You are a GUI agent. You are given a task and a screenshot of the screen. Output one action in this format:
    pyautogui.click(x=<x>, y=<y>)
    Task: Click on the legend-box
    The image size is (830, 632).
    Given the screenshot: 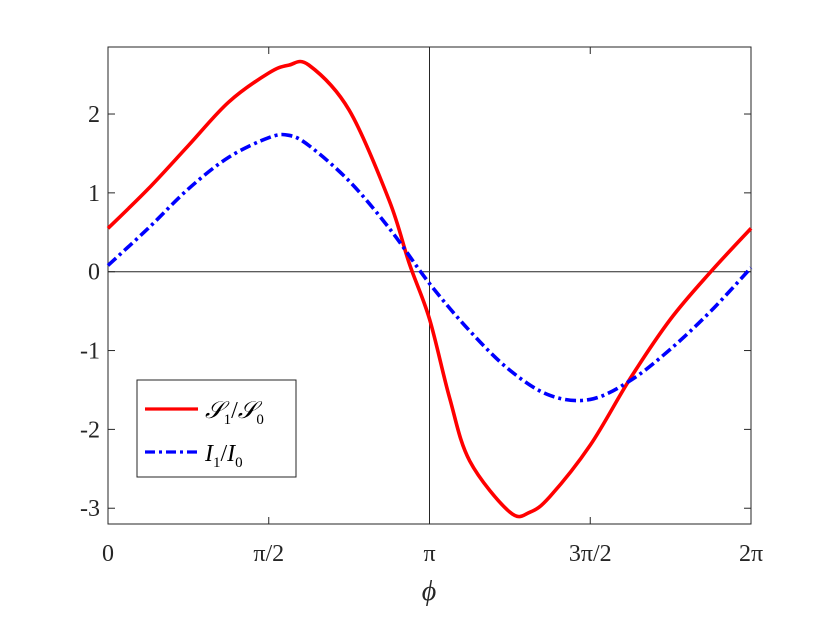 What is the action you would take?
    pyautogui.click(x=216, y=428)
    